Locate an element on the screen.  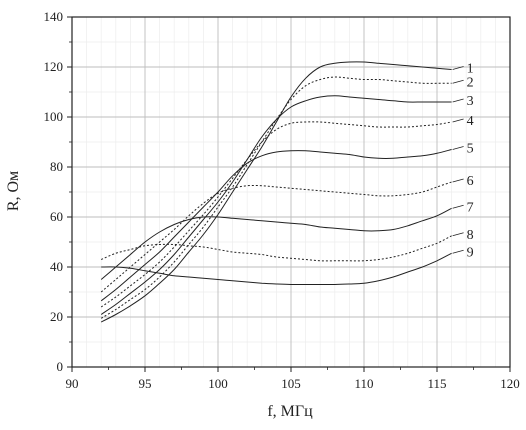
series-label-5: 5 is located at coordinates (470, 149).